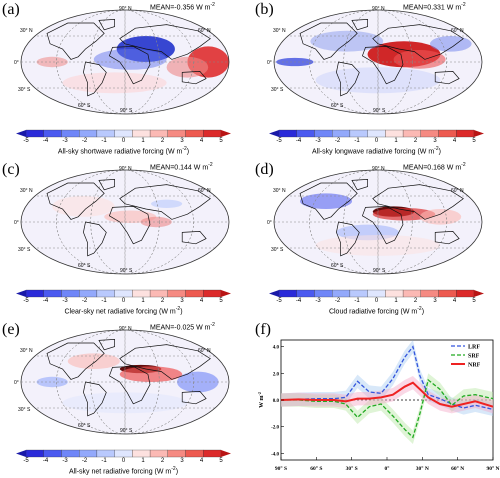  I want to click on x-tick-label: 60° N, so click(457, 468).